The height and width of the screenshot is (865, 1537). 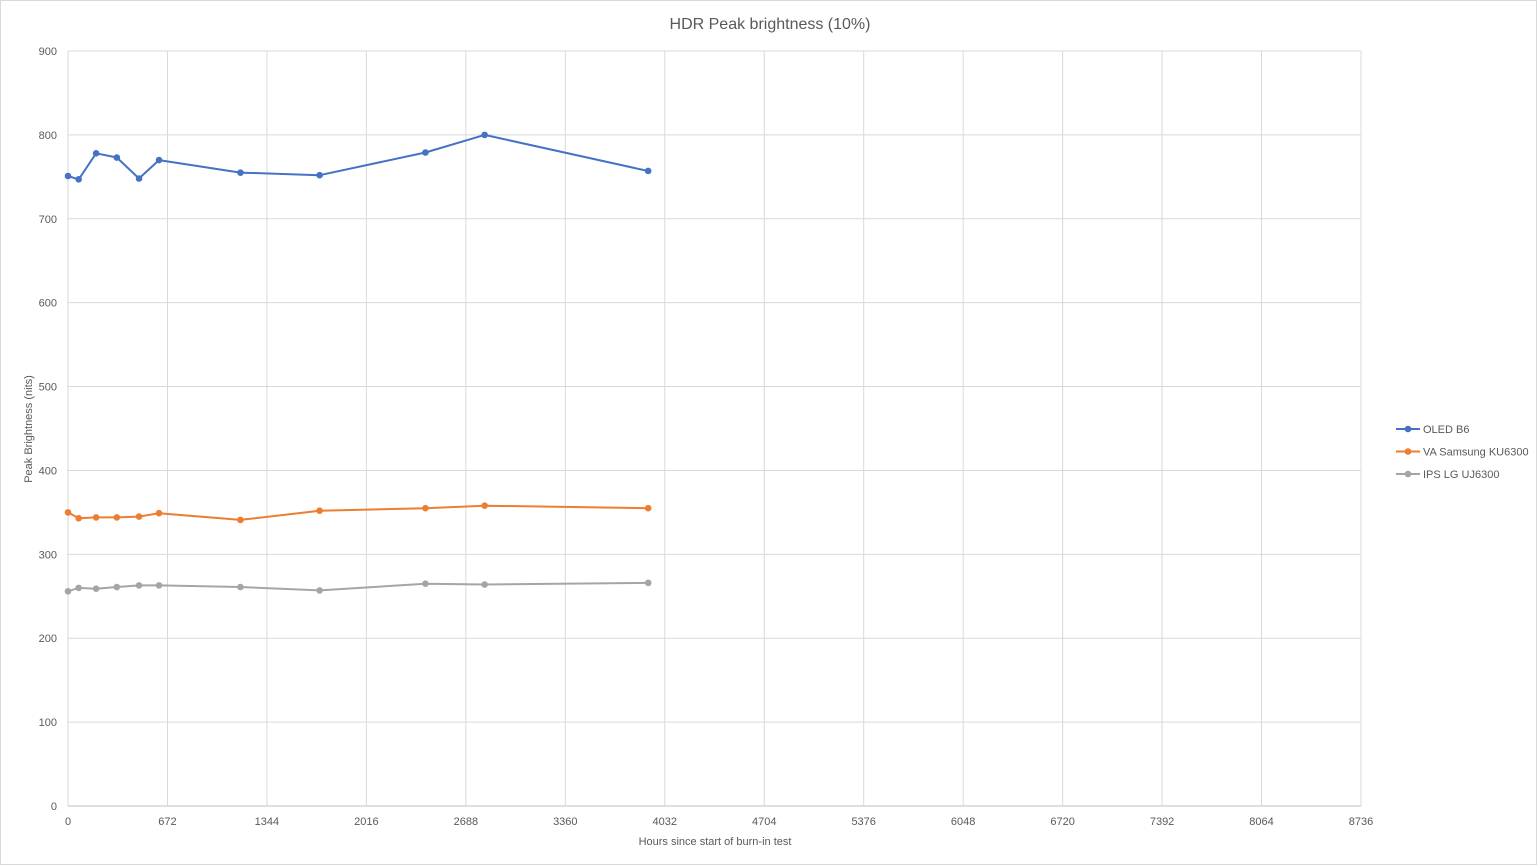 I want to click on x-tick-label: 8736, so click(x=1361, y=822).